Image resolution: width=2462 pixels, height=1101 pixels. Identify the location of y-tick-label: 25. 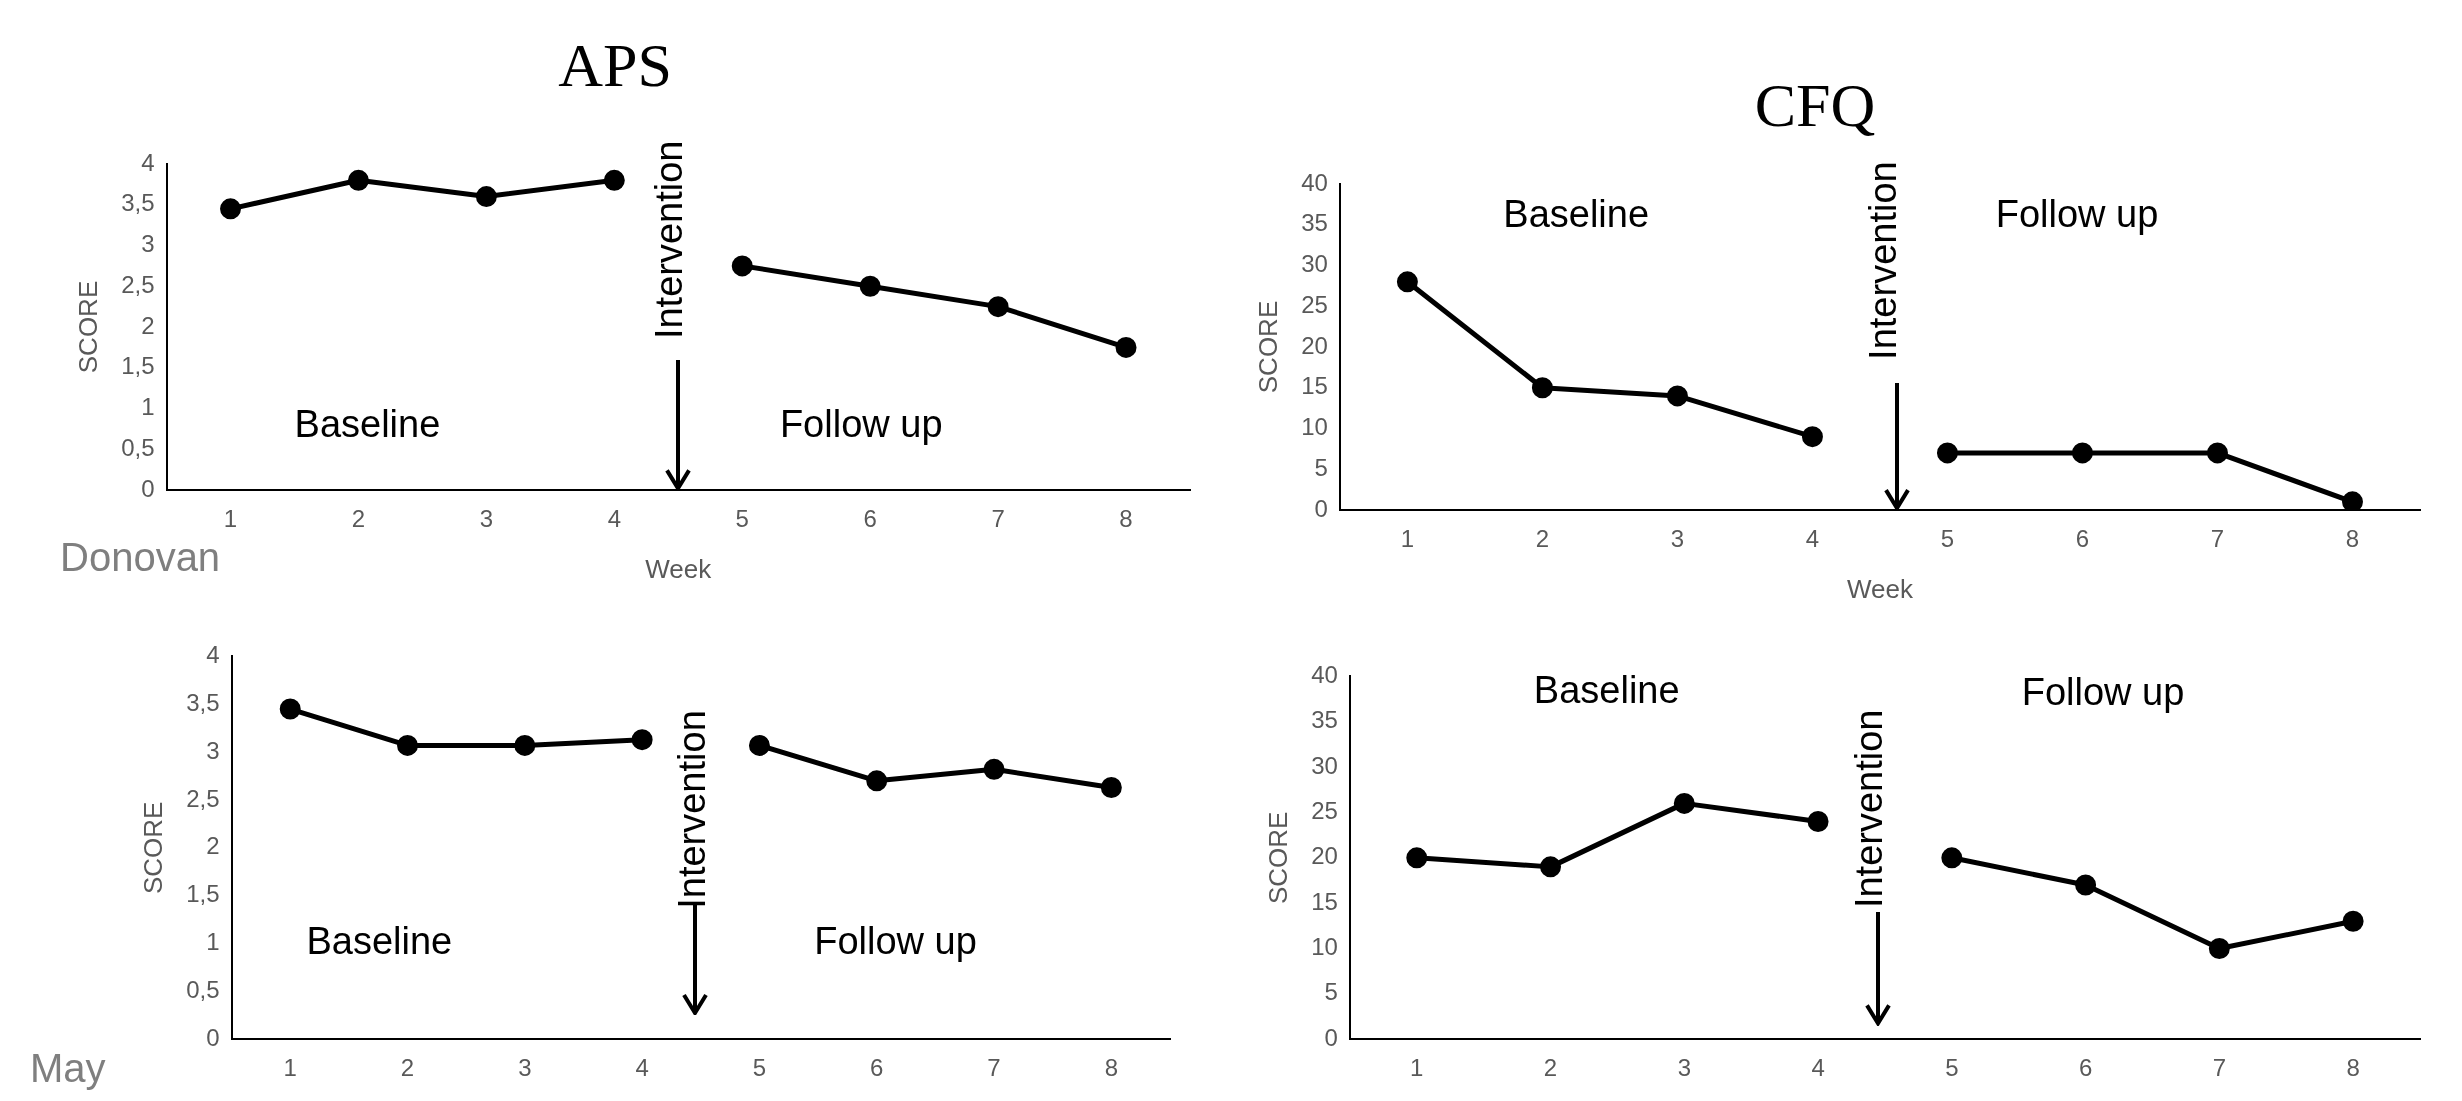
(1314, 304).